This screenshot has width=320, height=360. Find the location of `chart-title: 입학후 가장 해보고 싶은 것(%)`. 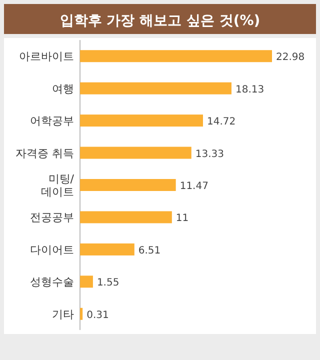

chart-title: 입학후 가장 해보고 싶은 것(%) is located at coordinates (160, 21).